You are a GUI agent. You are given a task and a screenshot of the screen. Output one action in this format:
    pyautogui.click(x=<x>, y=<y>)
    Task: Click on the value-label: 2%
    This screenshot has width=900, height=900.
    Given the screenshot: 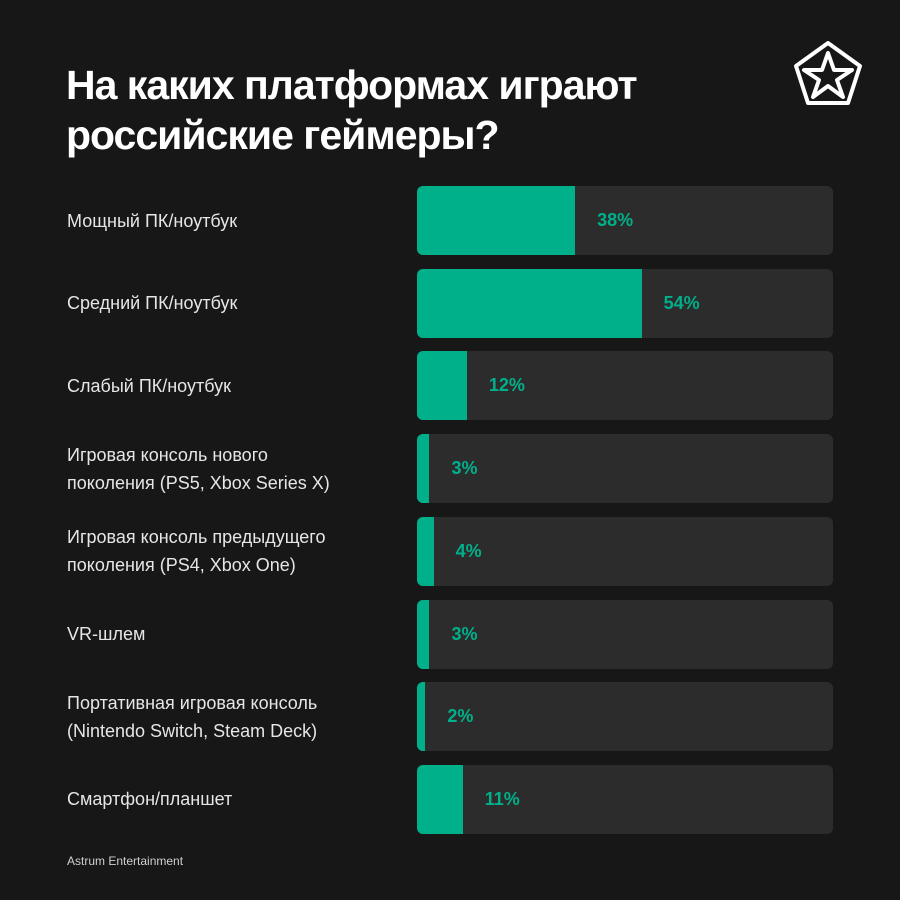 What is the action you would take?
    pyautogui.click(x=460, y=716)
    